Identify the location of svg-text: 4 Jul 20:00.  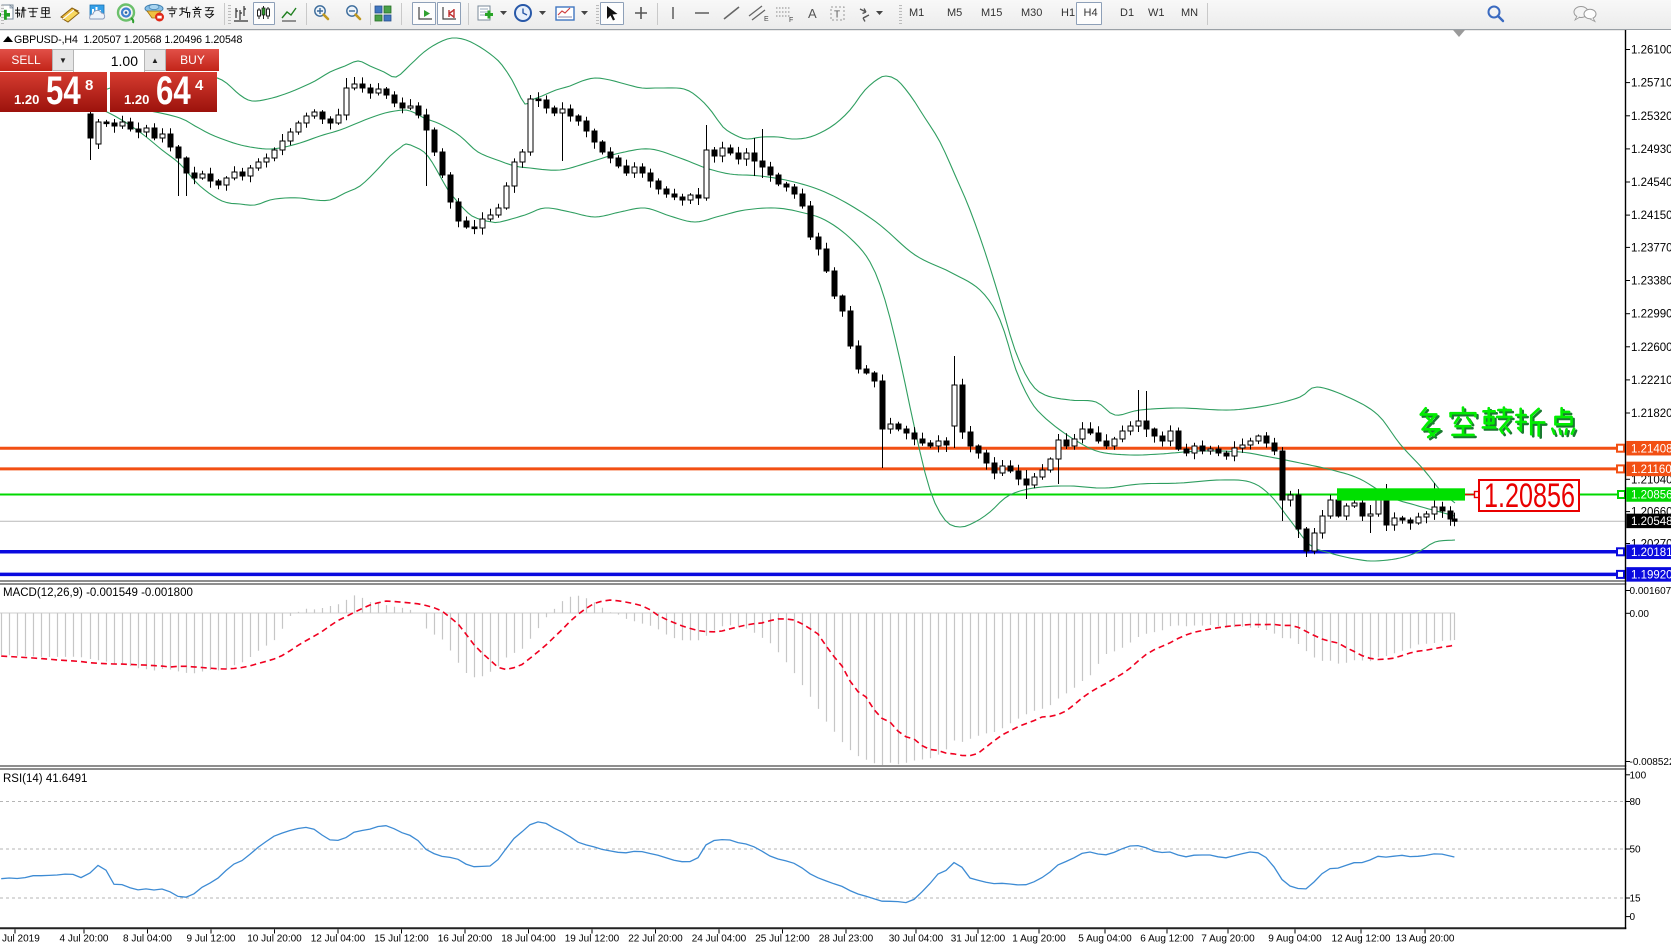
(84, 939).